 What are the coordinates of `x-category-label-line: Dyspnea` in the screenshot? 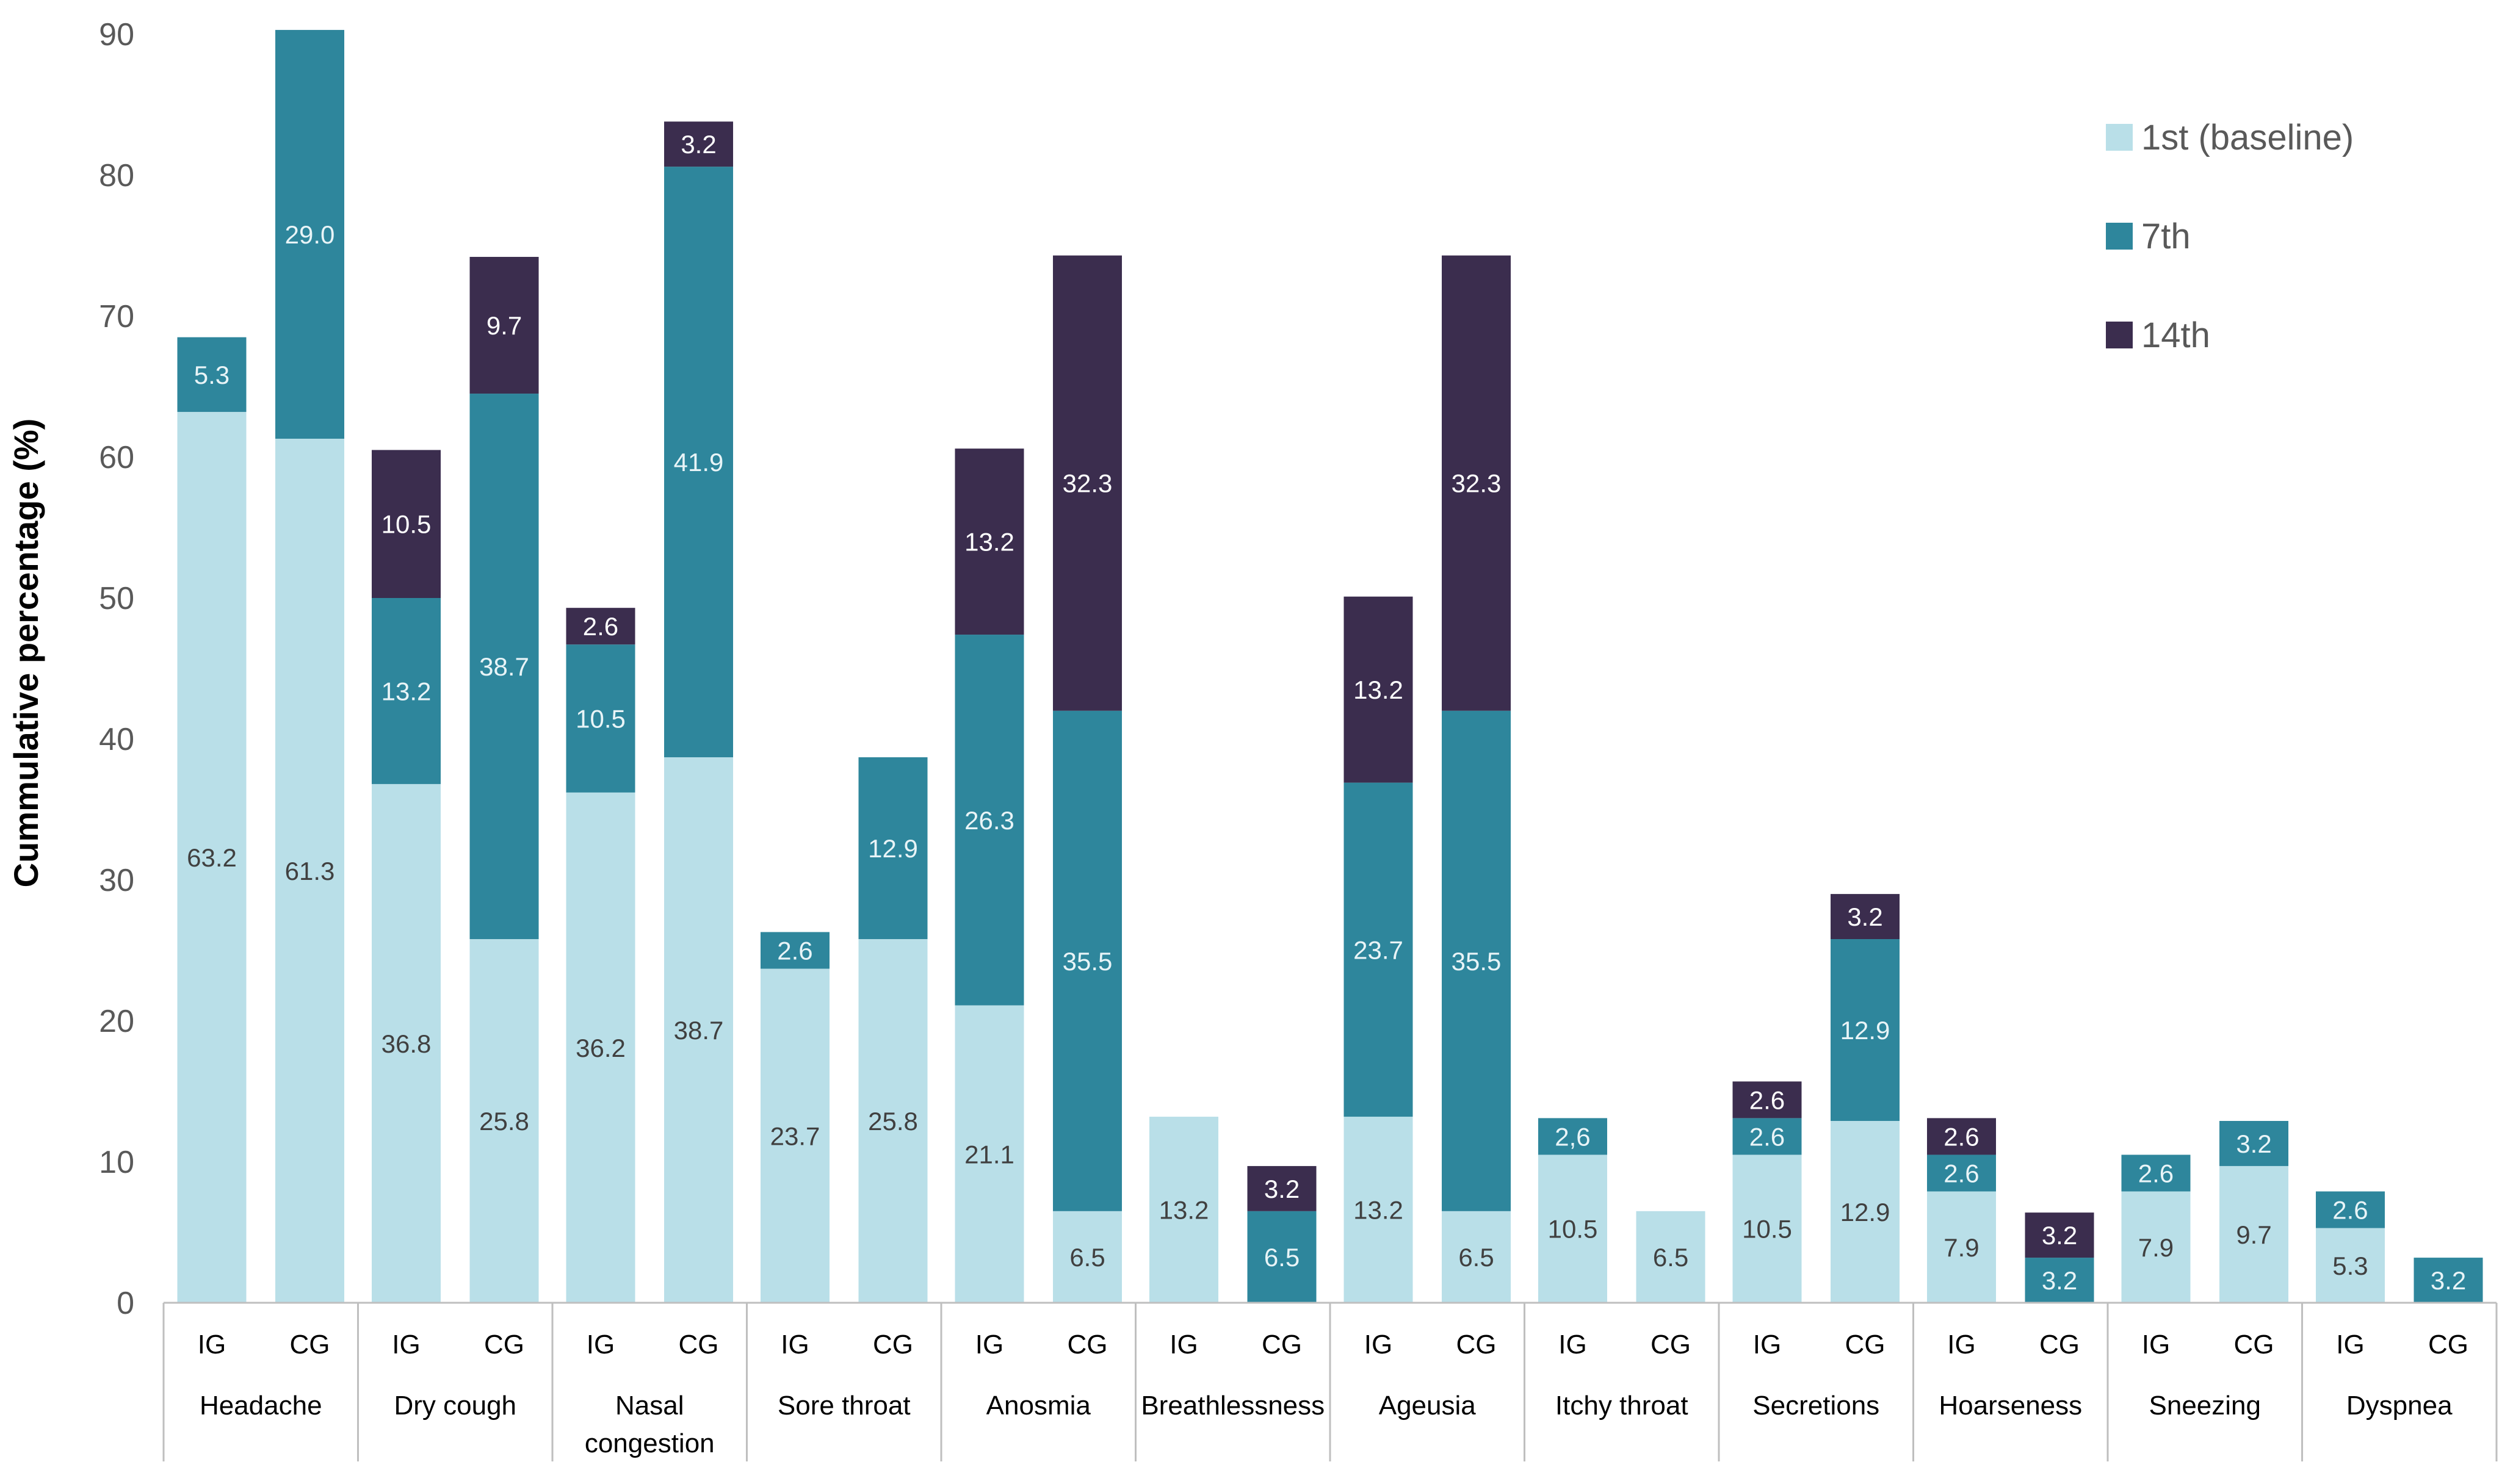 It's located at (2399, 1406).